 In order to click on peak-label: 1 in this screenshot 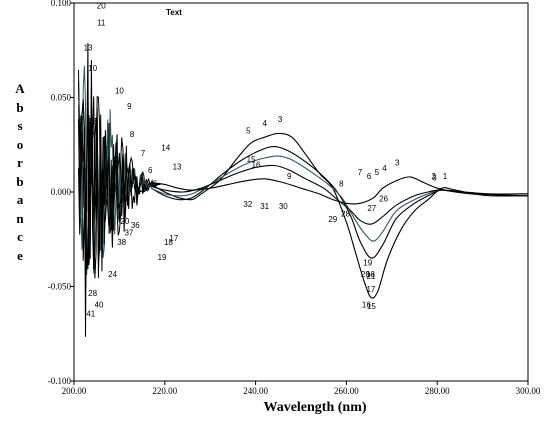, I will do `click(445, 176)`.